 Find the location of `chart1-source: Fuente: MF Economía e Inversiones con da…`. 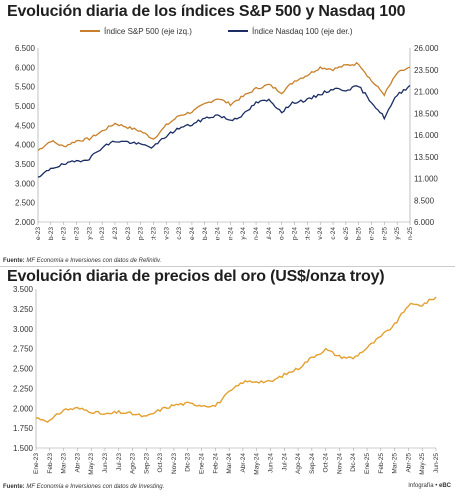

chart1-source: Fuente: MF Economía e Inversiones con da… is located at coordinates (82, 261).